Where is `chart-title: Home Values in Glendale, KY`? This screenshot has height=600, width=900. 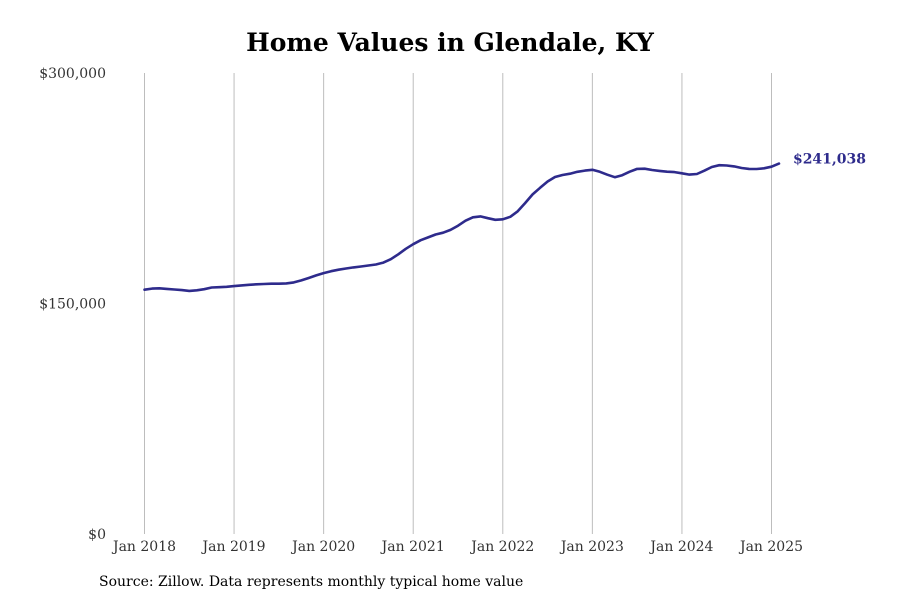
chart-title: Home Values in Glendale, KY is located at coordinates (450, 42).